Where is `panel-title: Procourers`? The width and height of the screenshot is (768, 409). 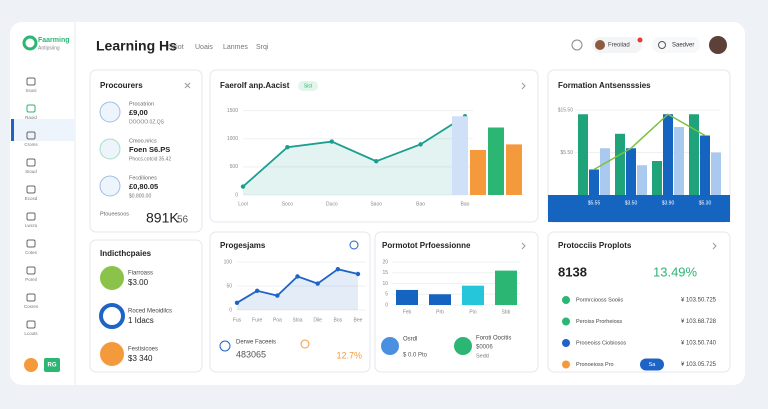
panel-title: Procourers is located at coordinates (121, 85).